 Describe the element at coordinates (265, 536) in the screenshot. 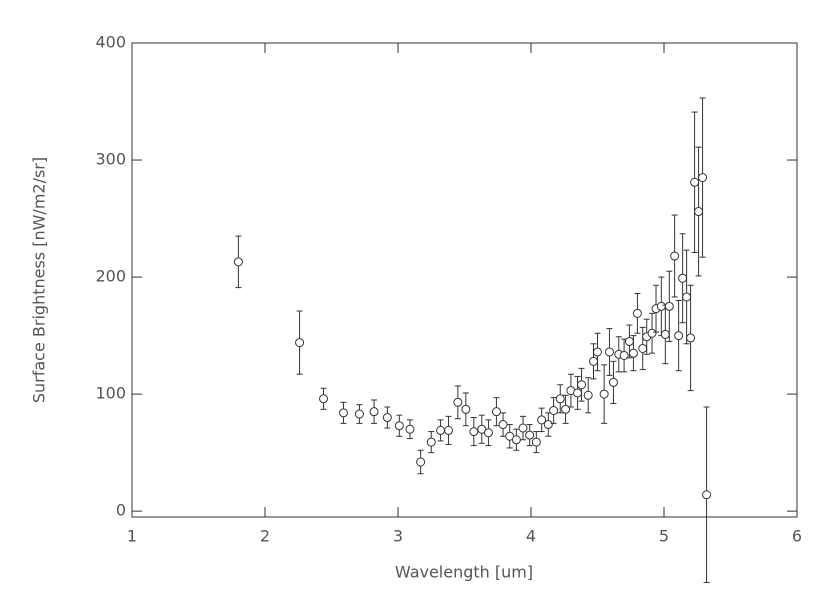

I see `x-tick-label: 2` at that location.